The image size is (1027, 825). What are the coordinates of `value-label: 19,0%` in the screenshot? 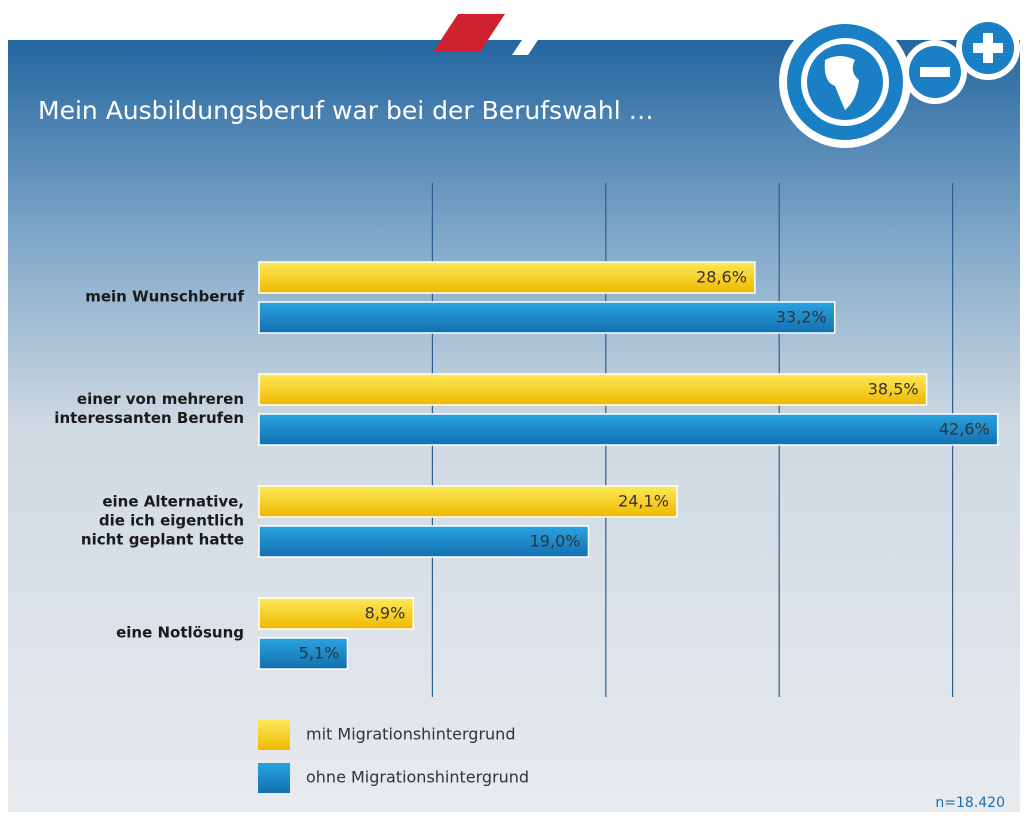 It's located at (555, 541).